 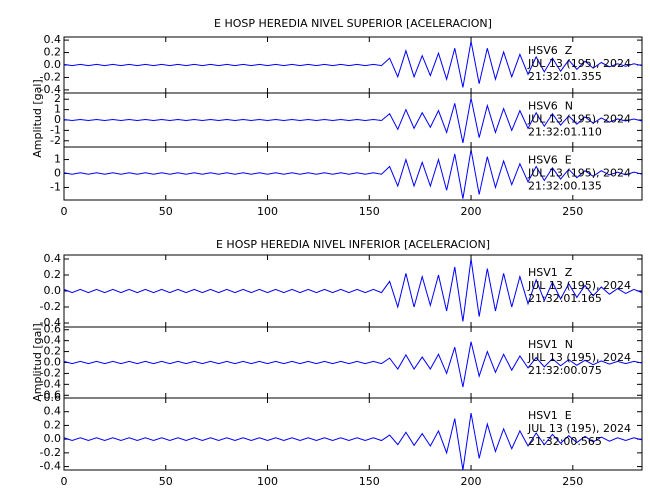 I want to click on time-label: 21:32:00.075, so click(x=565, y=370).